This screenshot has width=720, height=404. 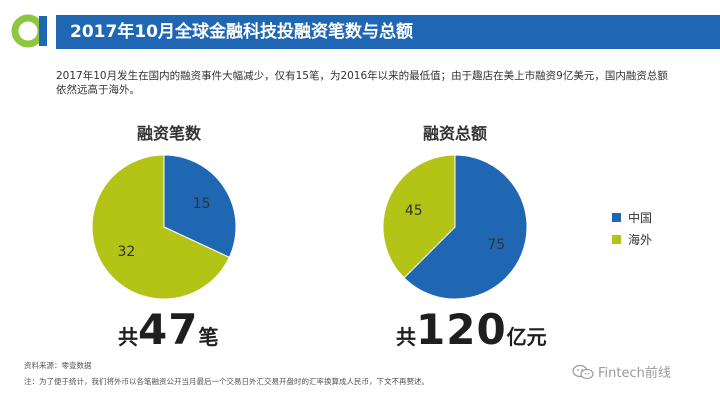 I want to click on total-count-value: 47, so click(x=168, y=329).